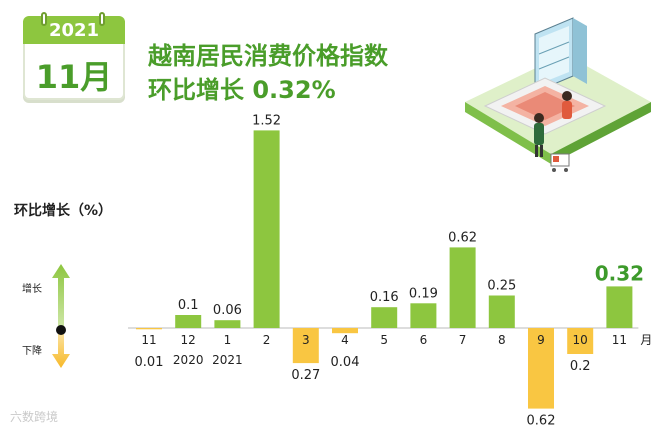 The image size is (669, 432). I want to click on x-year-label-1: 2020, so click(188, 360).